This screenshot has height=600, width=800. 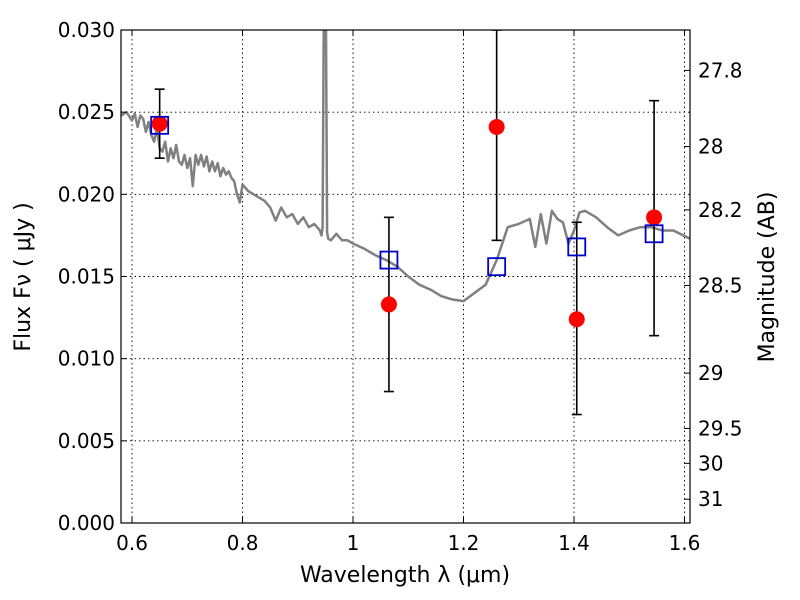 I want to click on y-axis-right-label: Magnitude (AB), so click(x=767, y=277).